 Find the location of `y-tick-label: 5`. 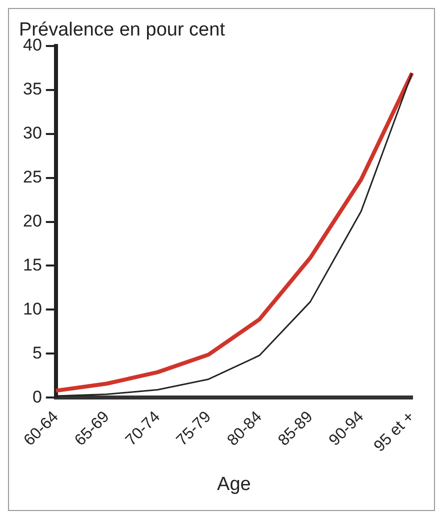

y-tick-label: 5 is located at coordinates (37, 352).